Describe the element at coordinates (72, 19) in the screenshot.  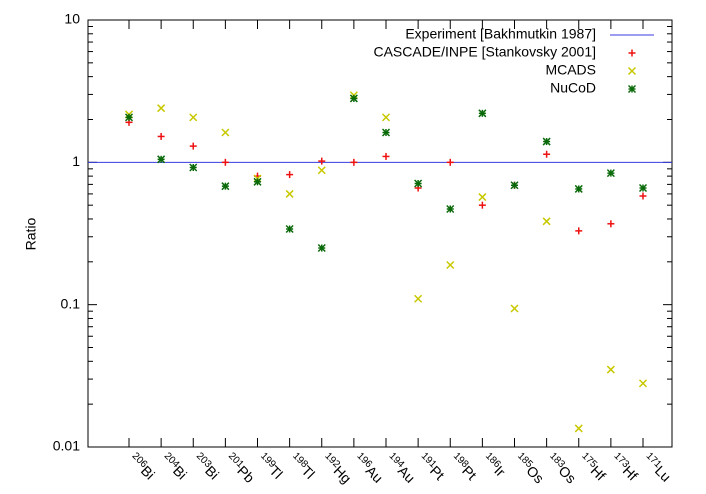
I see `y-tick-label: 10` at that location.